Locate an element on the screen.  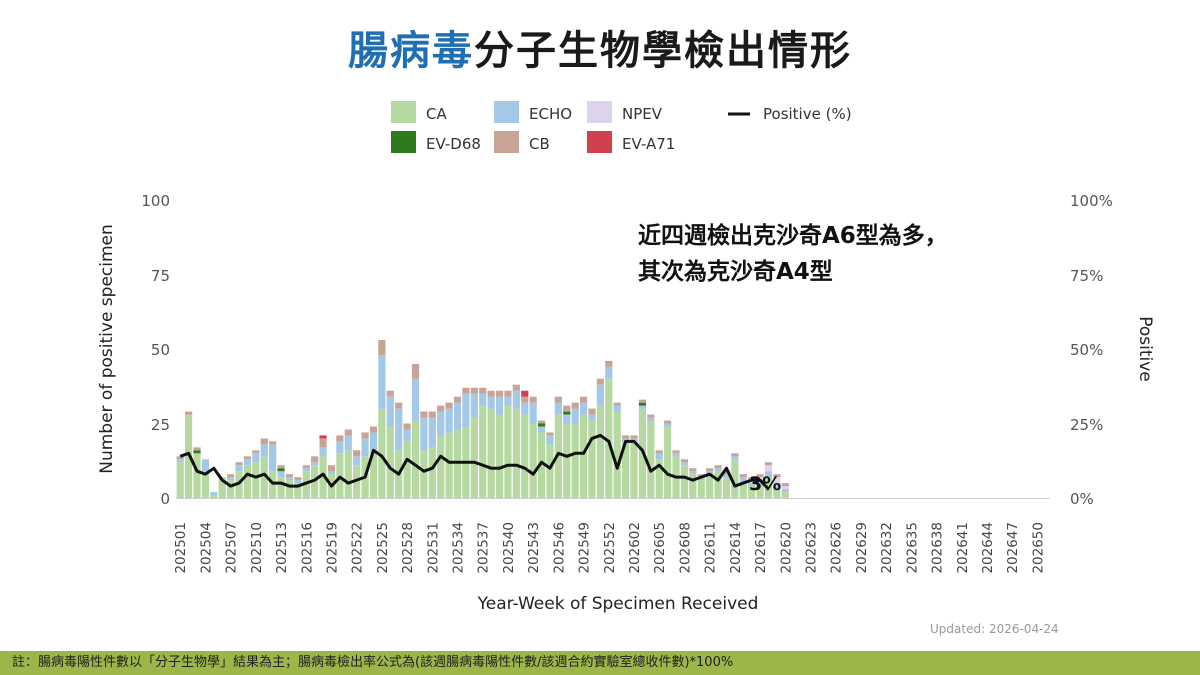
x-tick-label: 202638 is located at coordinates (938, 548).